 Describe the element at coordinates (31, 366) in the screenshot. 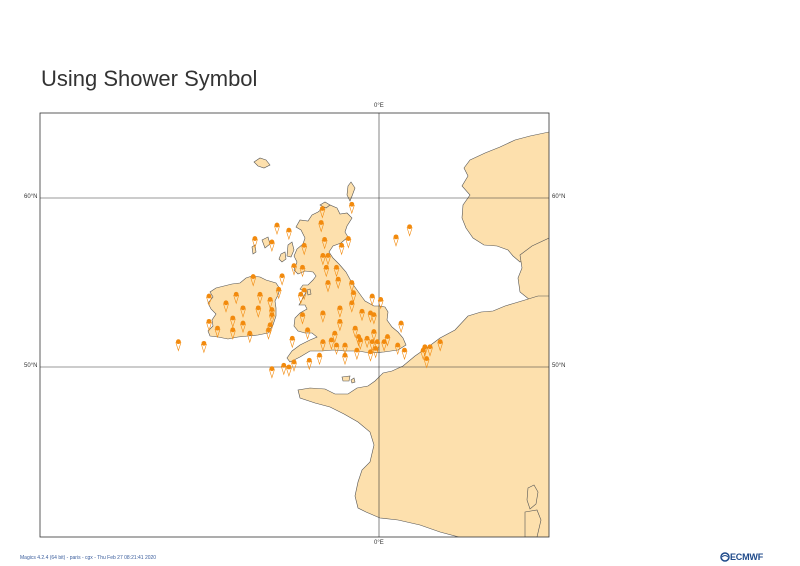

I see `tick-label-left-50: 50°N` at that location.